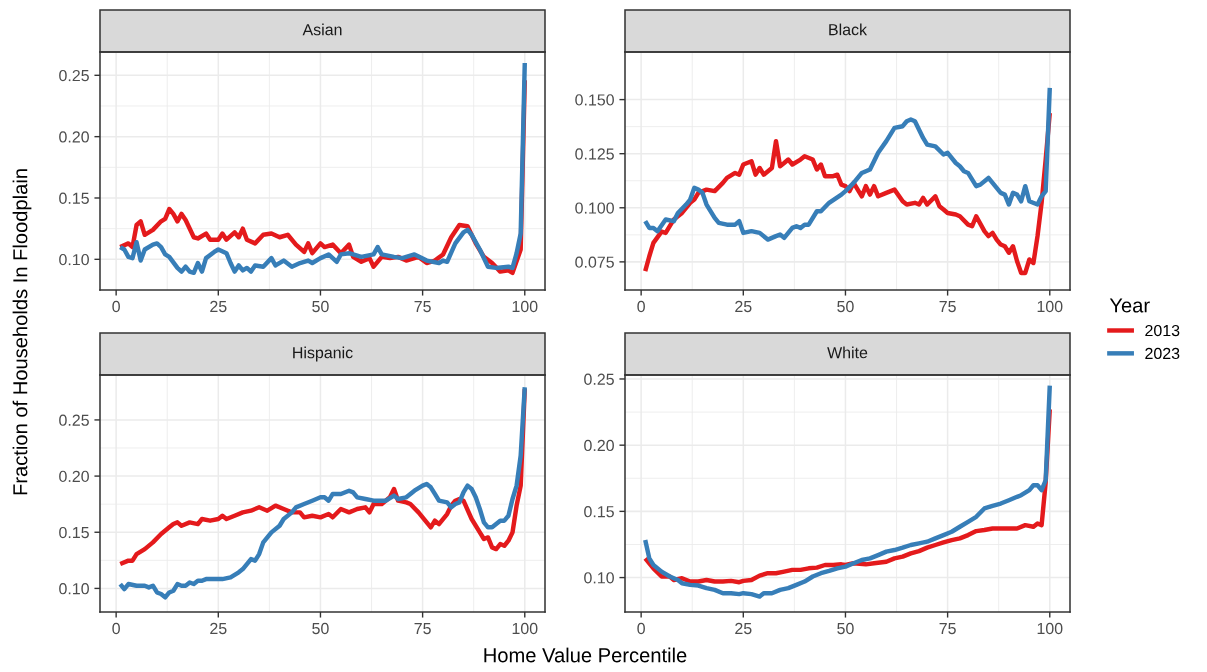 The height and width of the screenshot is (672, 1207). Describe the element at coordinates (1162, 330) in the screenshot. I see `legend-label: 2013` at that location.